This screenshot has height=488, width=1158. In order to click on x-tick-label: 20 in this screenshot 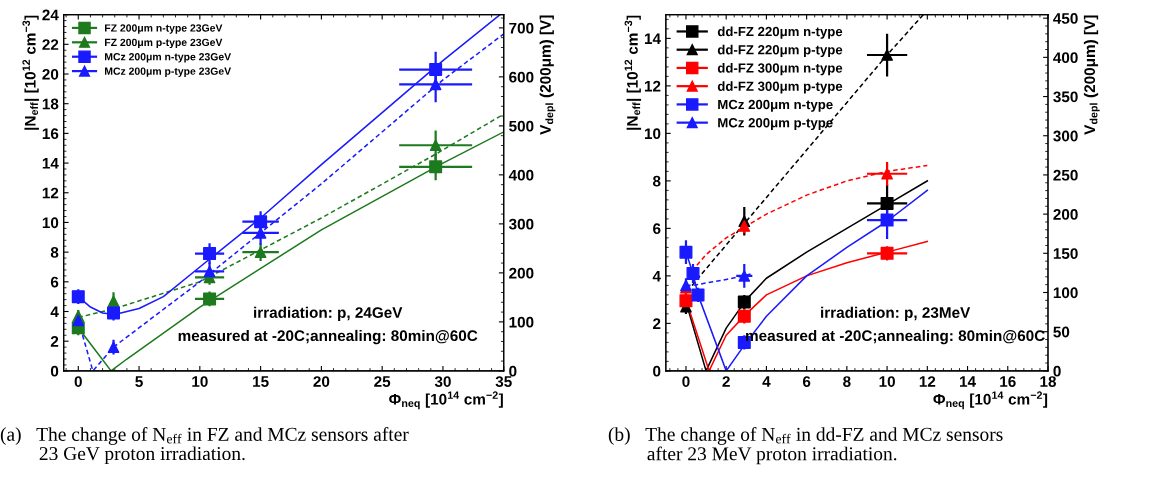, I will do `click(321, 381)`.